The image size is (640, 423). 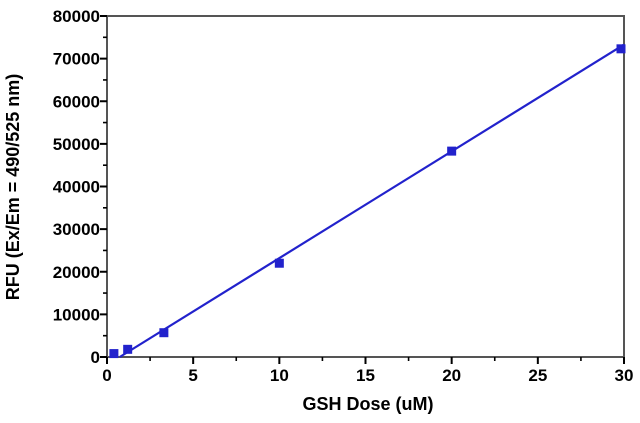 What do you see at coordinates (106, 375) in the screenshot?
I see `x-tick-label: 0` at bounding box center [106, 375].